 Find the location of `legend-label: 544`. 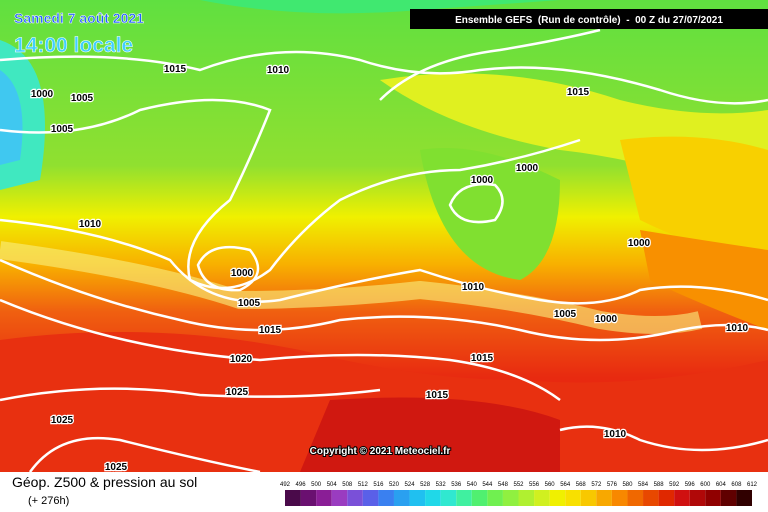

legend-label: 544 is located at coordinates (487, 485).